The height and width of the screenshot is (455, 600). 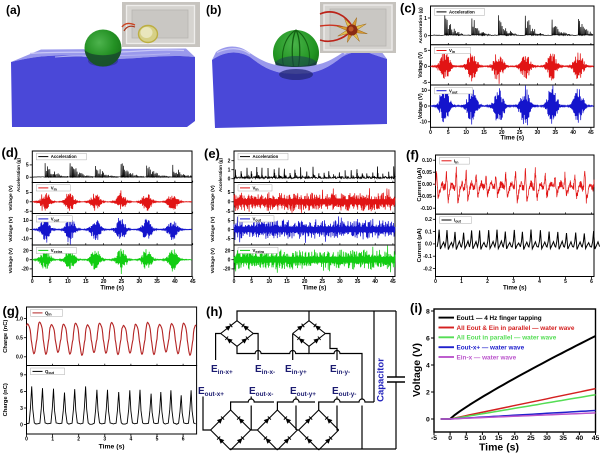 I want to click on svg-text: 1, so click(x=425, y=19).